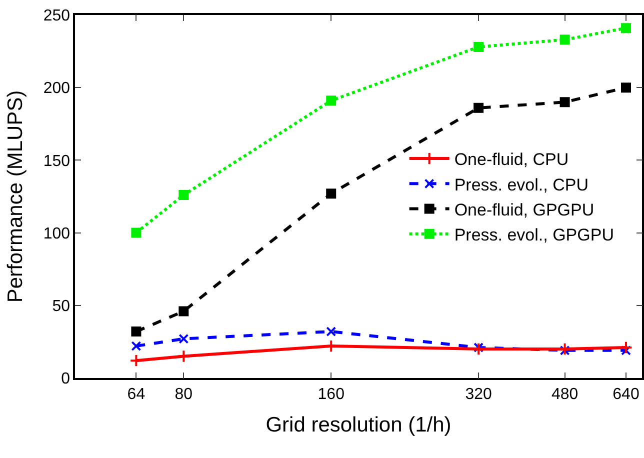  I want to click on y-tick-label: 0, so click(65, 379).